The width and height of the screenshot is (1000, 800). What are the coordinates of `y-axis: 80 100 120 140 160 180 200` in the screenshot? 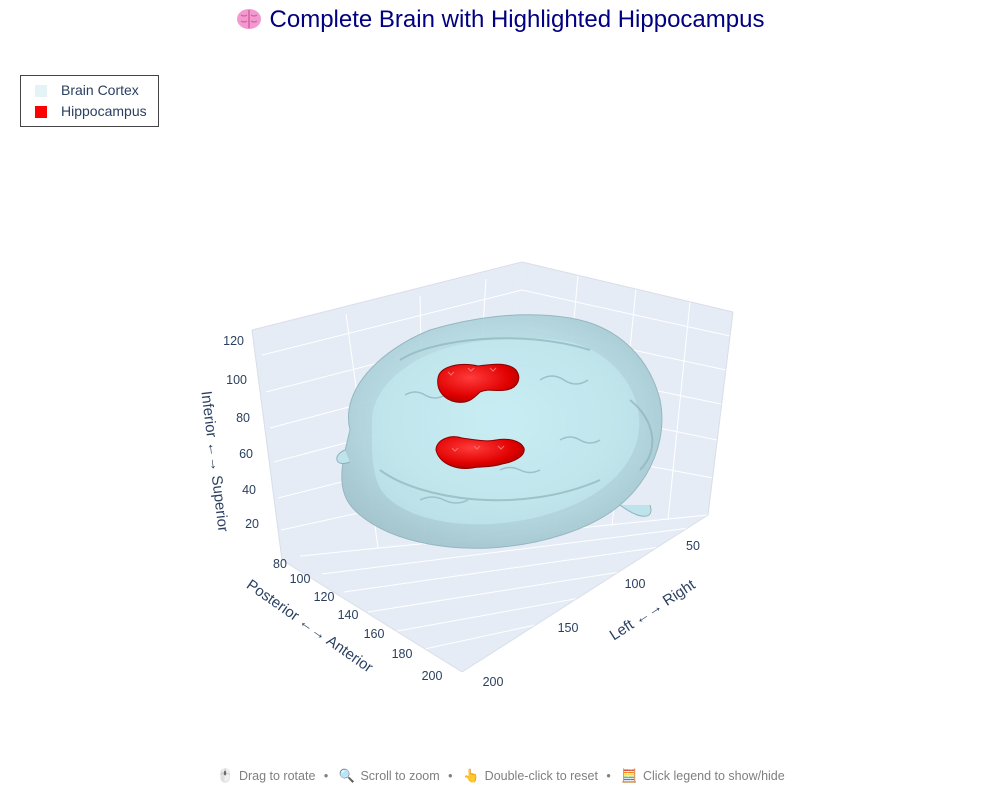 It's located at (357, 620).